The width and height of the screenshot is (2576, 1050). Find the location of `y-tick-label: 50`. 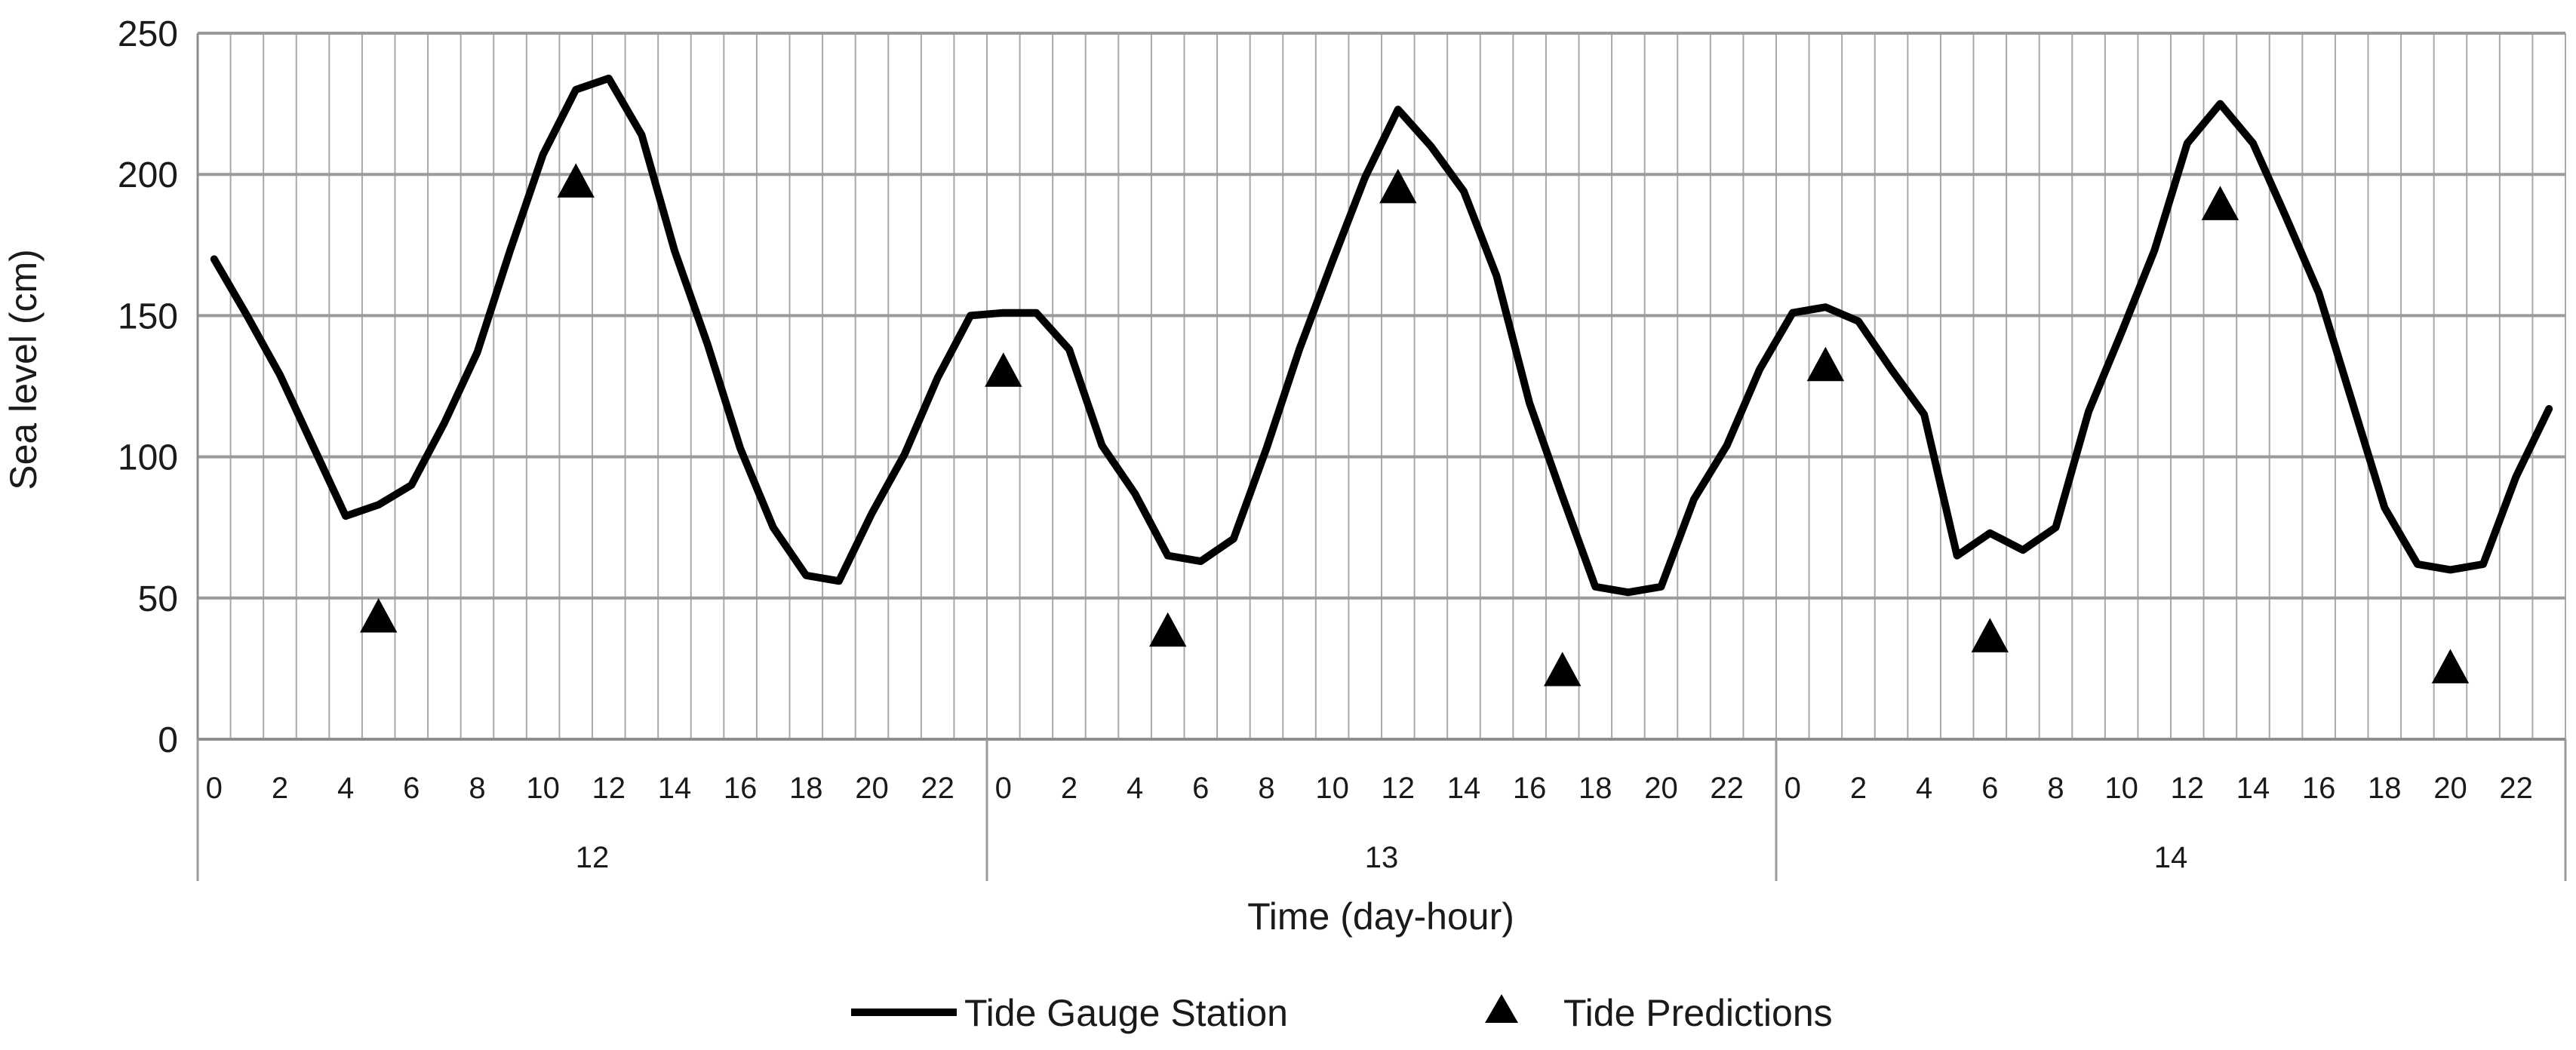

y-tick-label: 50 is located at coordinates (158, 599).